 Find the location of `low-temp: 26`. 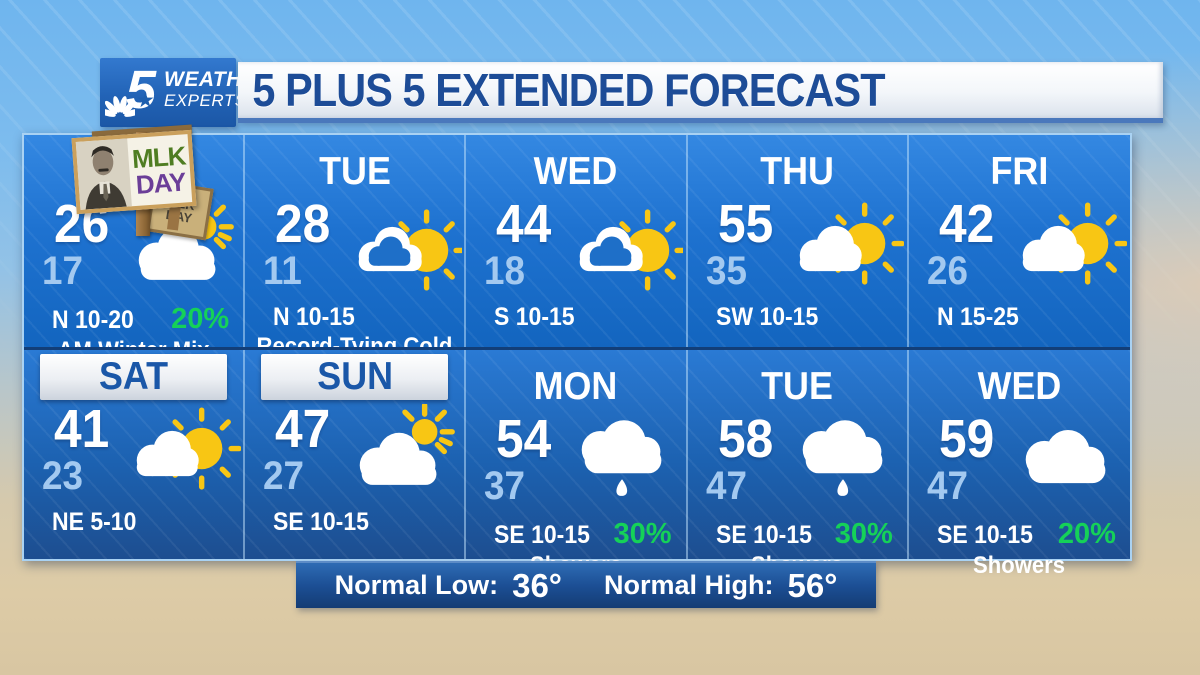

low-temp: 26 is located at coordinates (947, 271).